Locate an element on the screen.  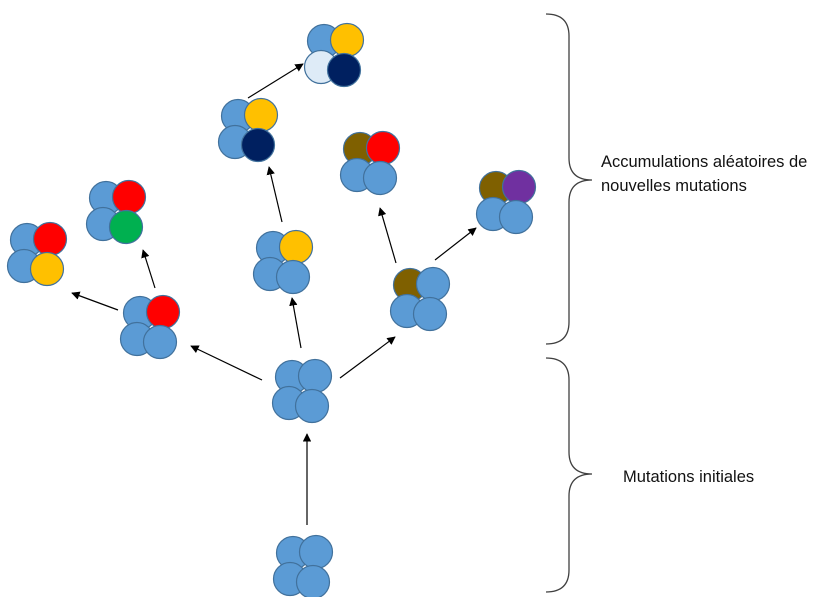
cluster-center-mid is located at coordinates (283, 262).